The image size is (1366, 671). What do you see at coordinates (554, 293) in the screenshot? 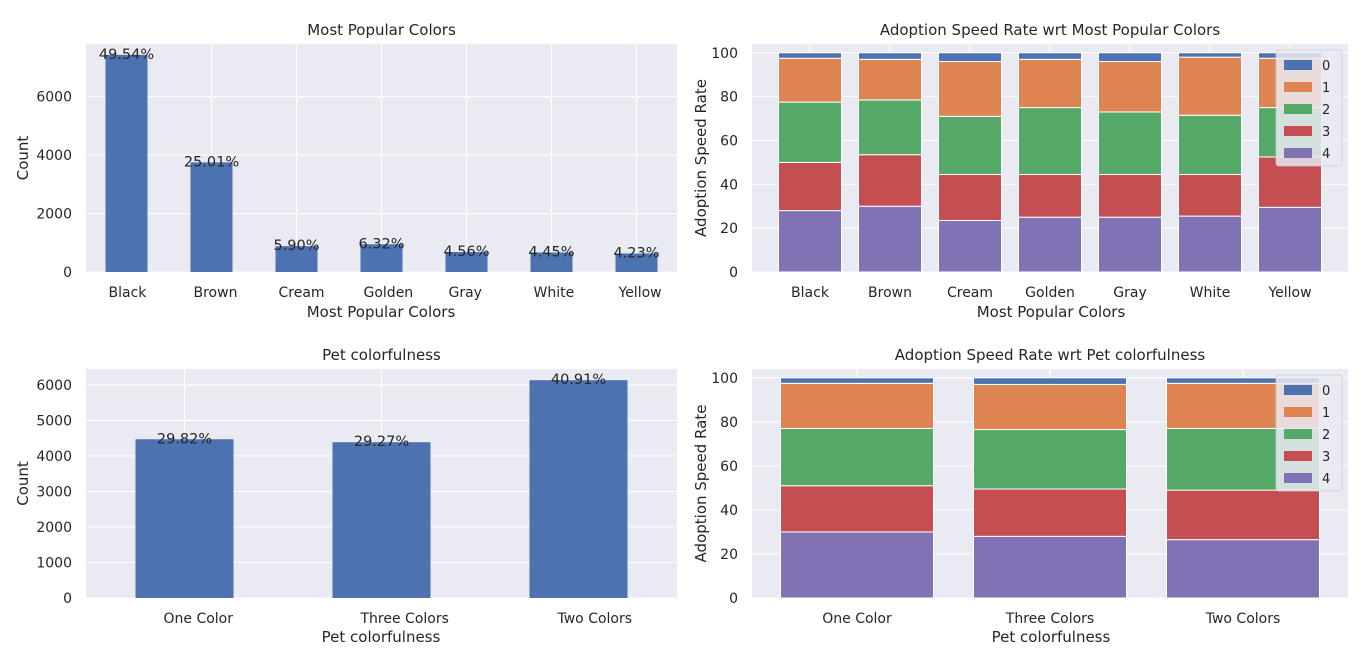
I see `x-tick-label: White` at bounding box center [554, 293].